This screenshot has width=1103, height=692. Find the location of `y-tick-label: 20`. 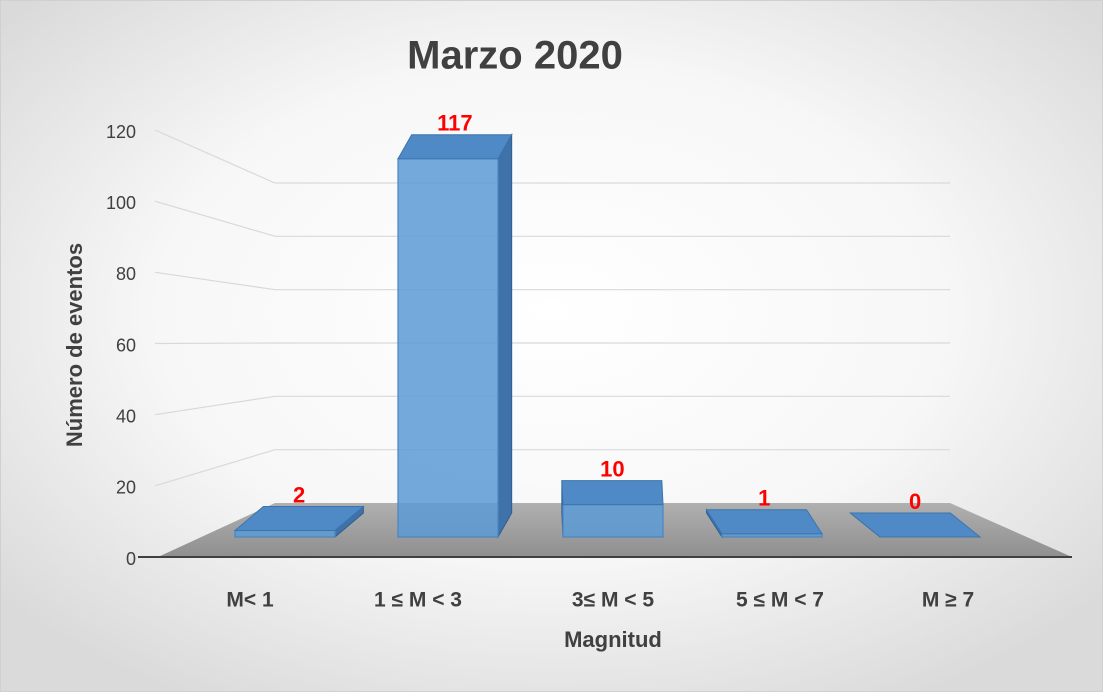

y-tick-label: 20 is located at coordinates (126, 488).